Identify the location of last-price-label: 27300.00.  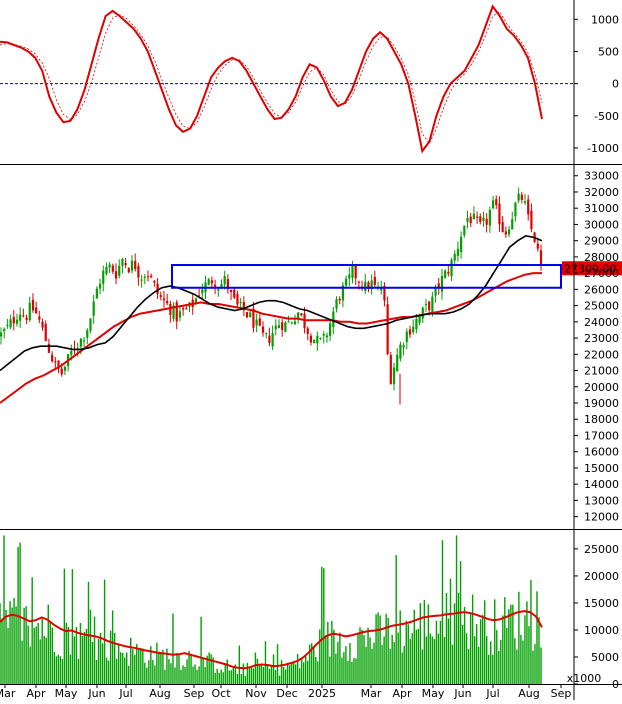
(592, 268).